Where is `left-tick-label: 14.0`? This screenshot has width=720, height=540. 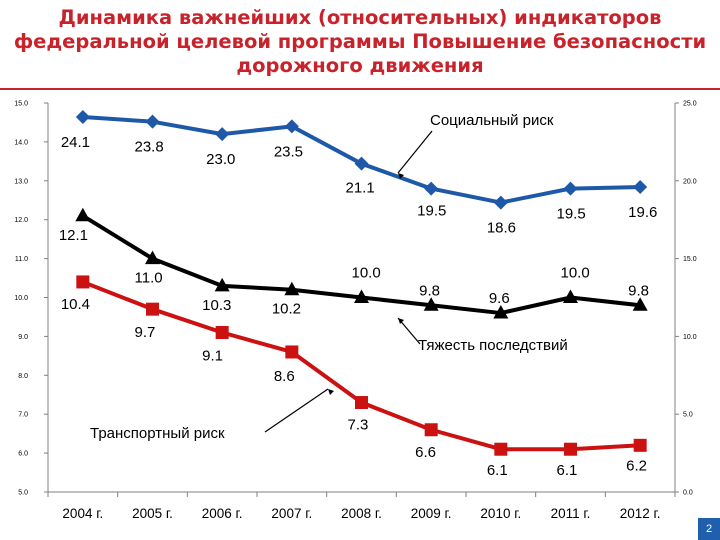 left-tick-label: 14.0 is located at coordinates (21, 142).